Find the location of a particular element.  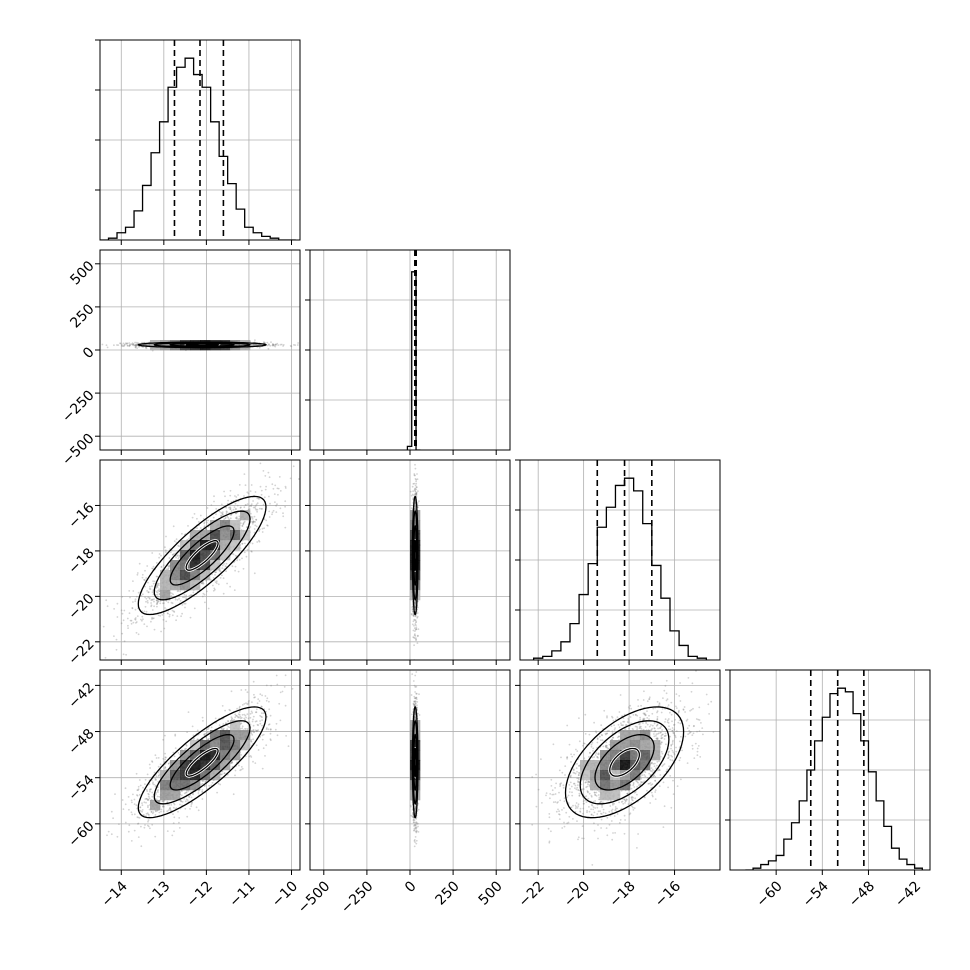

contour-line is located at coordinates (202, 555).